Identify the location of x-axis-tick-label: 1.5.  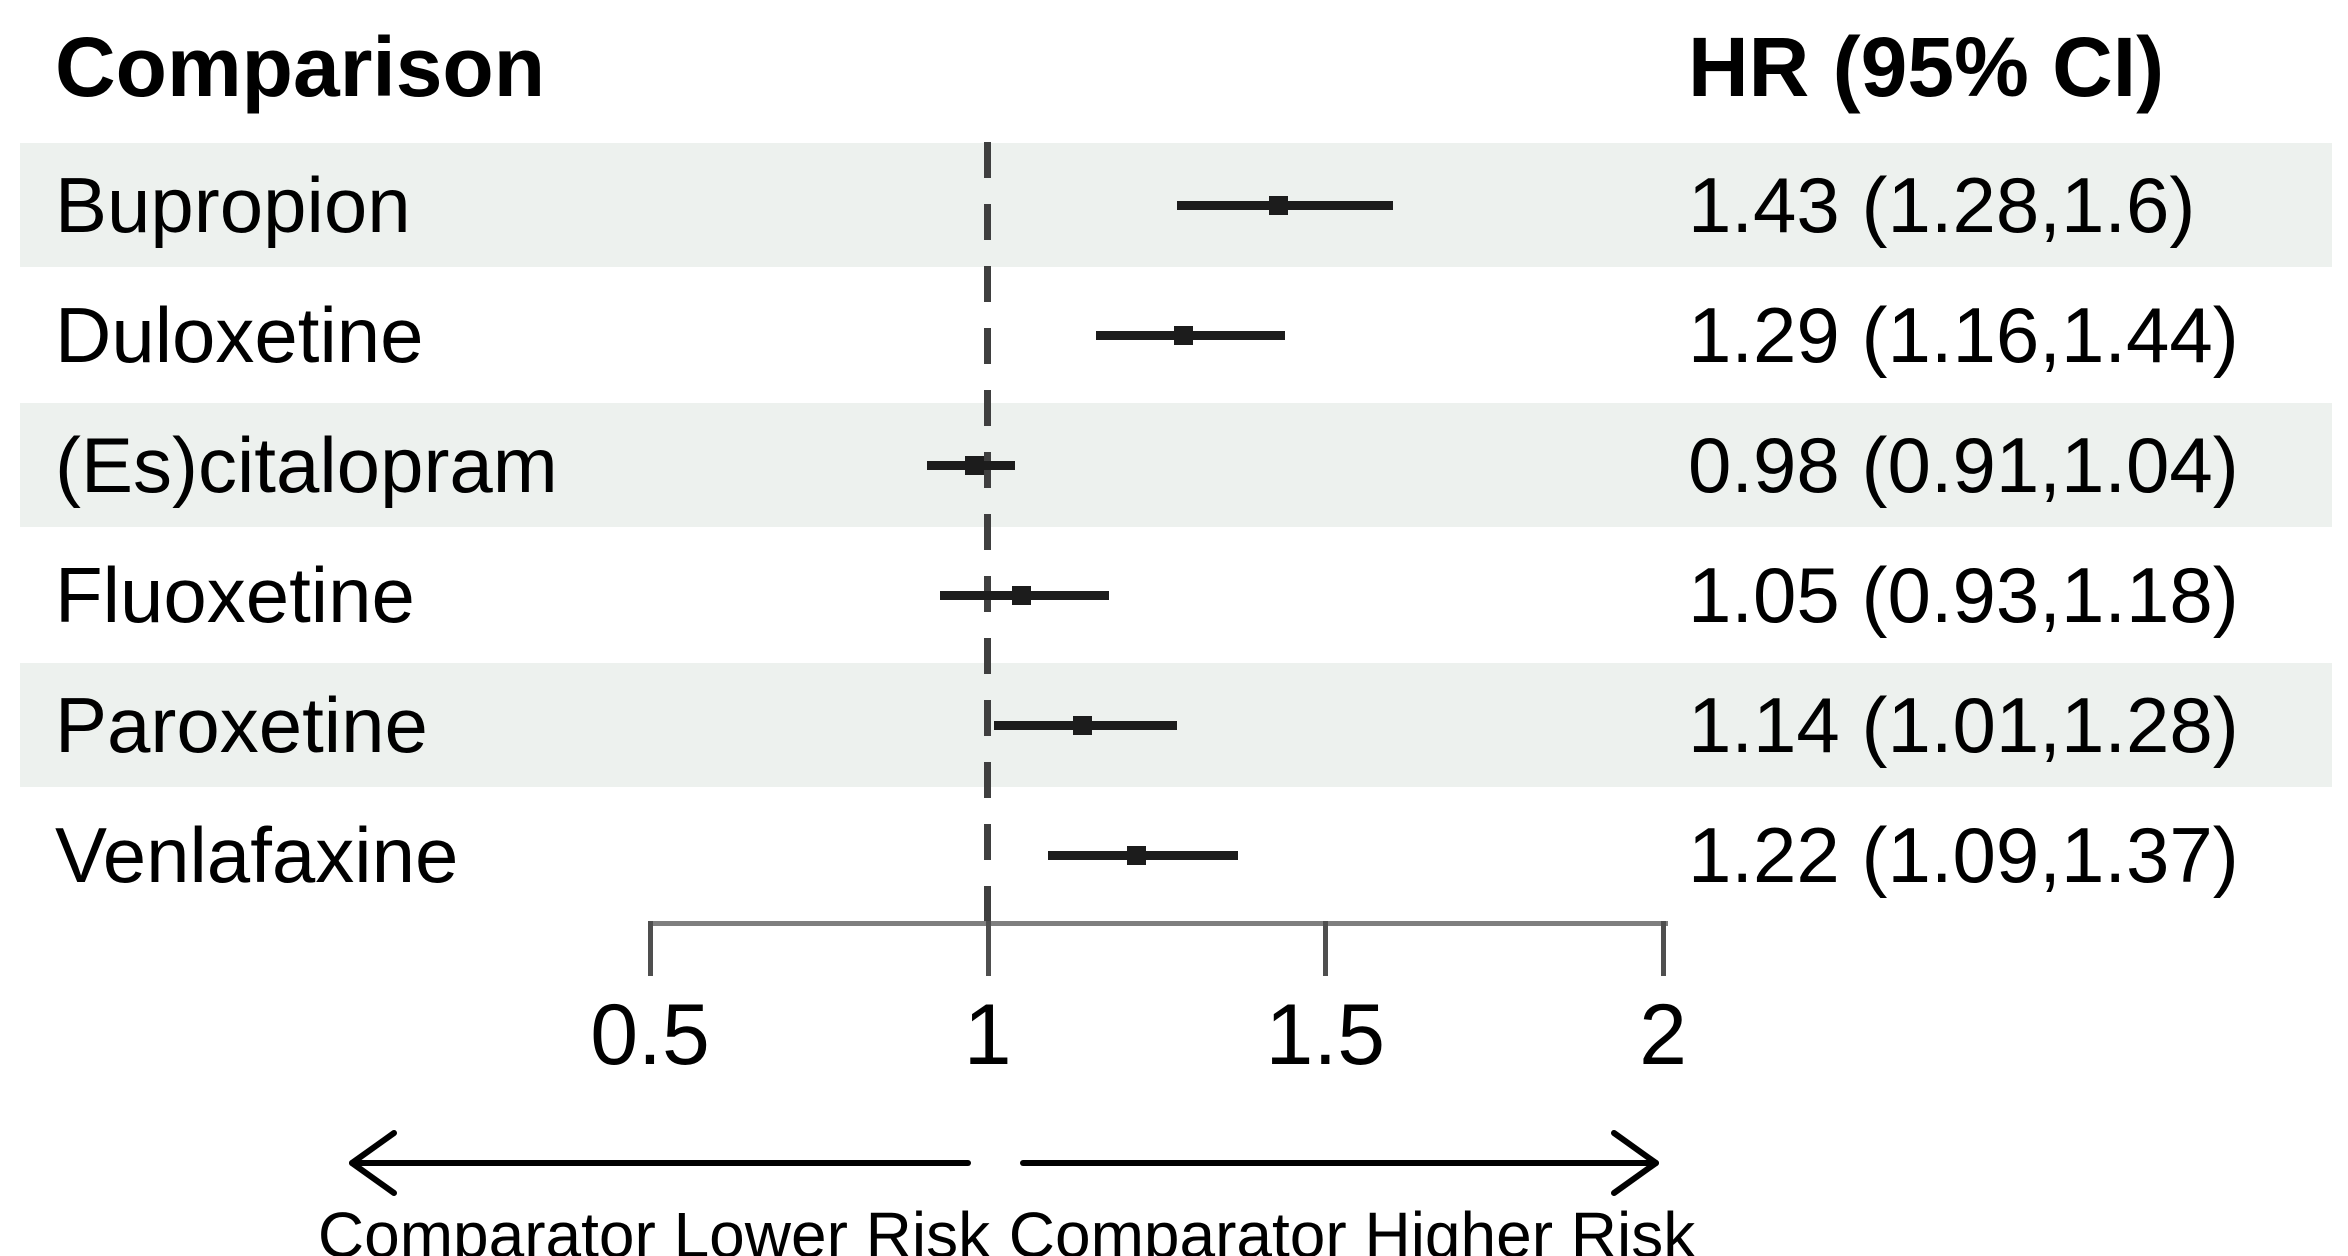
(1325, 1035).